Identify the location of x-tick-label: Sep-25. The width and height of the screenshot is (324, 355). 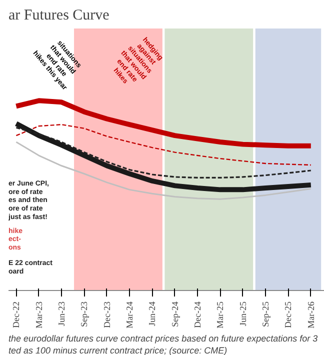
(265, 314).